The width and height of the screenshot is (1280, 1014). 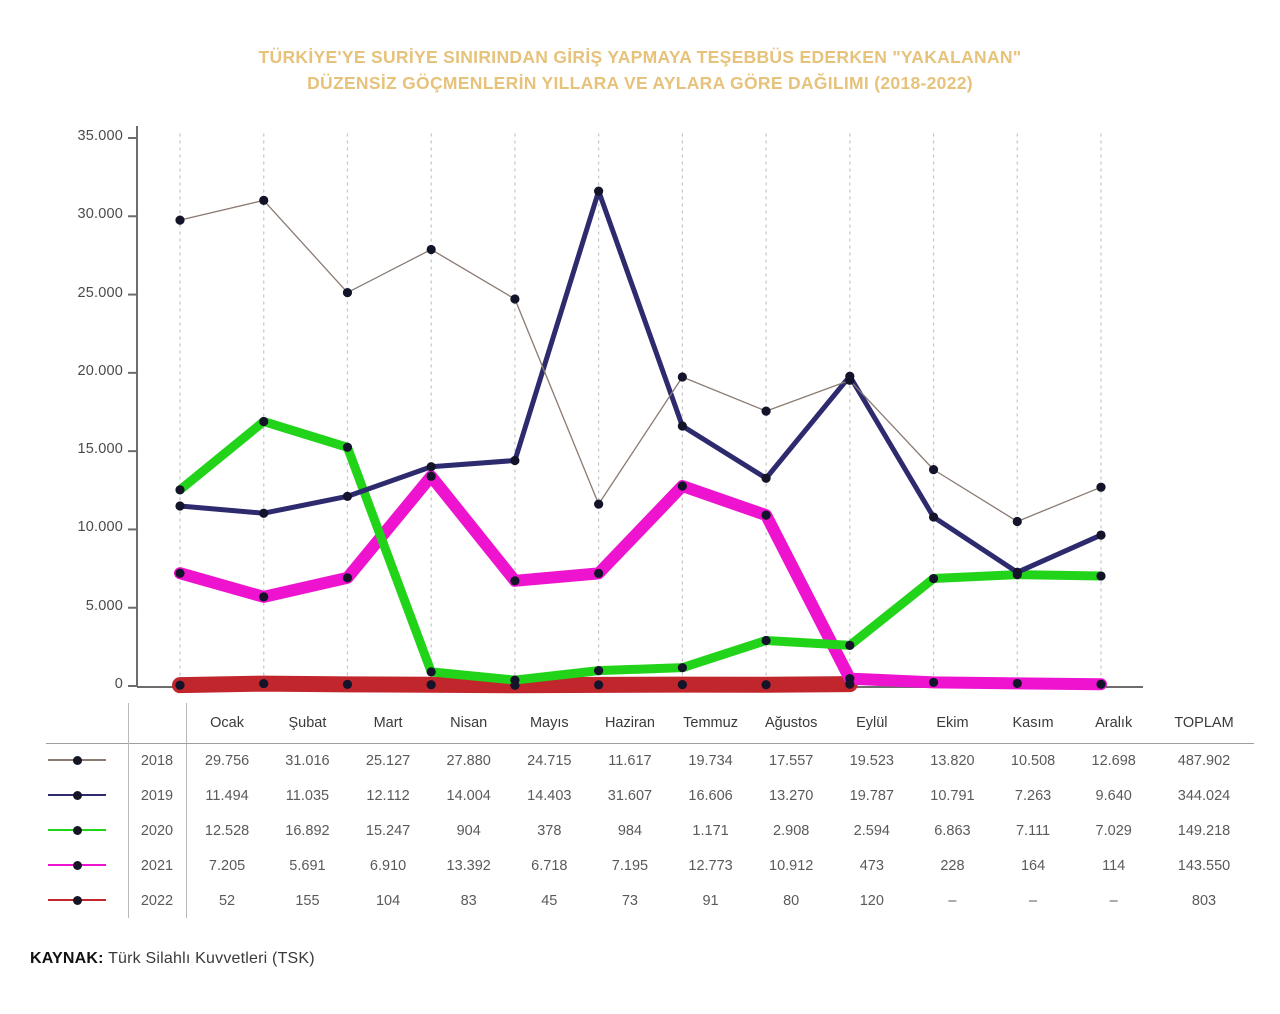 I want to click on table-cell-total: 149.218, so click(x=1204, y=830).